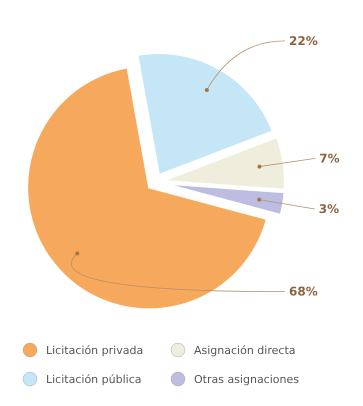 Image resolution: width=363 pixels, height=406 pixels. I want to click on data-label: 22%, so click(303, 41).